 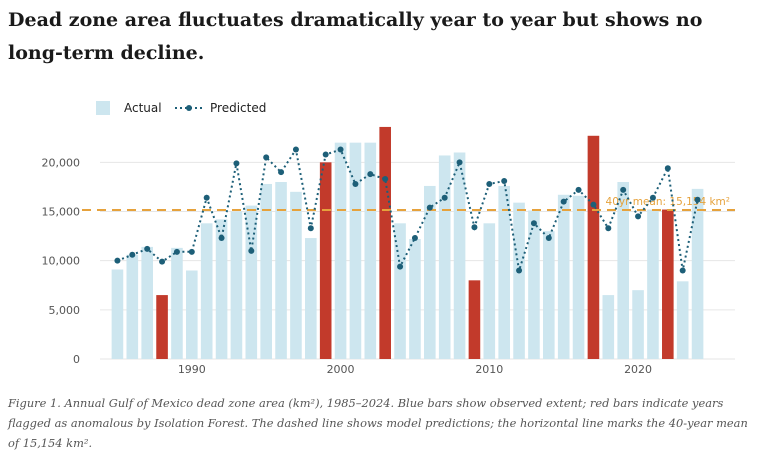 What do you see at coordinates (310, 228) in the screenshot?
I see `predicted-point-1998` at bounding box center [310, 228].